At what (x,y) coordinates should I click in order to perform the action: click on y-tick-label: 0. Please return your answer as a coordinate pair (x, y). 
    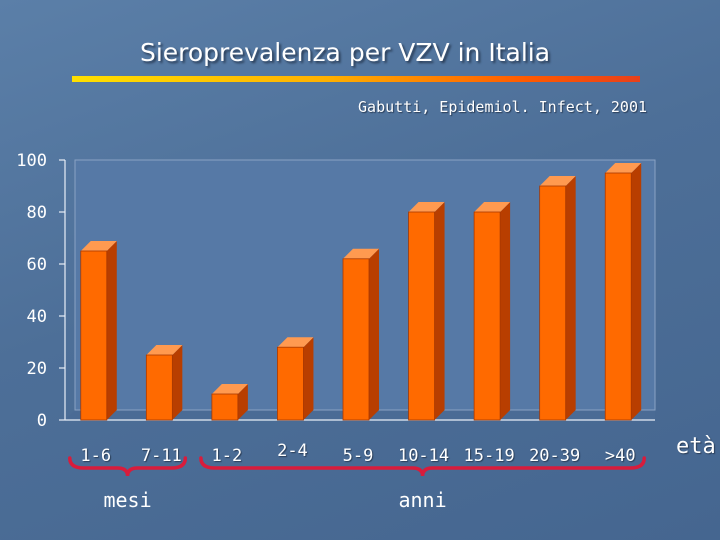
    Looking at the image, I should click on (42, 421).